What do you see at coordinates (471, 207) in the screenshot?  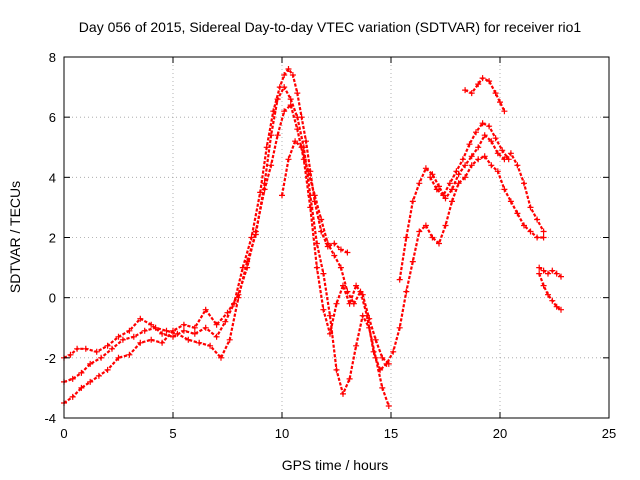 I see `satellite-track-e-line` at bounding box center [471, 207].